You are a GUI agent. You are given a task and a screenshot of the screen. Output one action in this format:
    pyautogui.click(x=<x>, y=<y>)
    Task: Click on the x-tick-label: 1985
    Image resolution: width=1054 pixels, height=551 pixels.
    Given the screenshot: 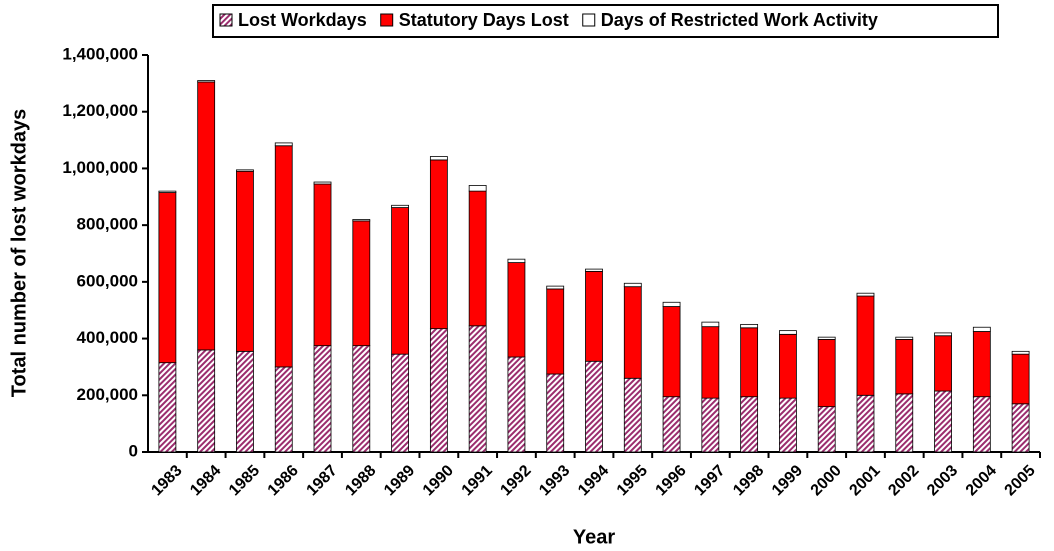 What is the action you would take?
    pyautogui.click(x=244, y=480)
    